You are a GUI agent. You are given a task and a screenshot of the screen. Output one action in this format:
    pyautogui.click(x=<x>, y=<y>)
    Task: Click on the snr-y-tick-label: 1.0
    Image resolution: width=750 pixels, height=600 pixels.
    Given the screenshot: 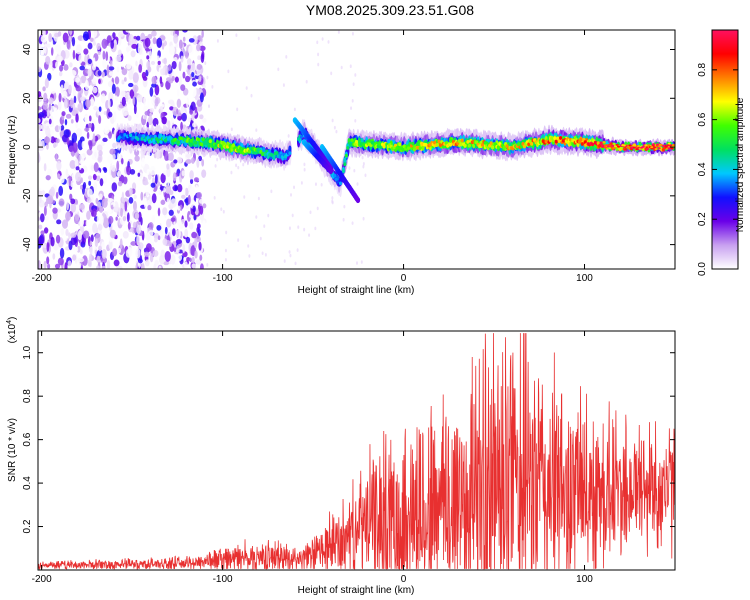 What is the action you would take?
    pyautogui.click(x=27, y=352)
    